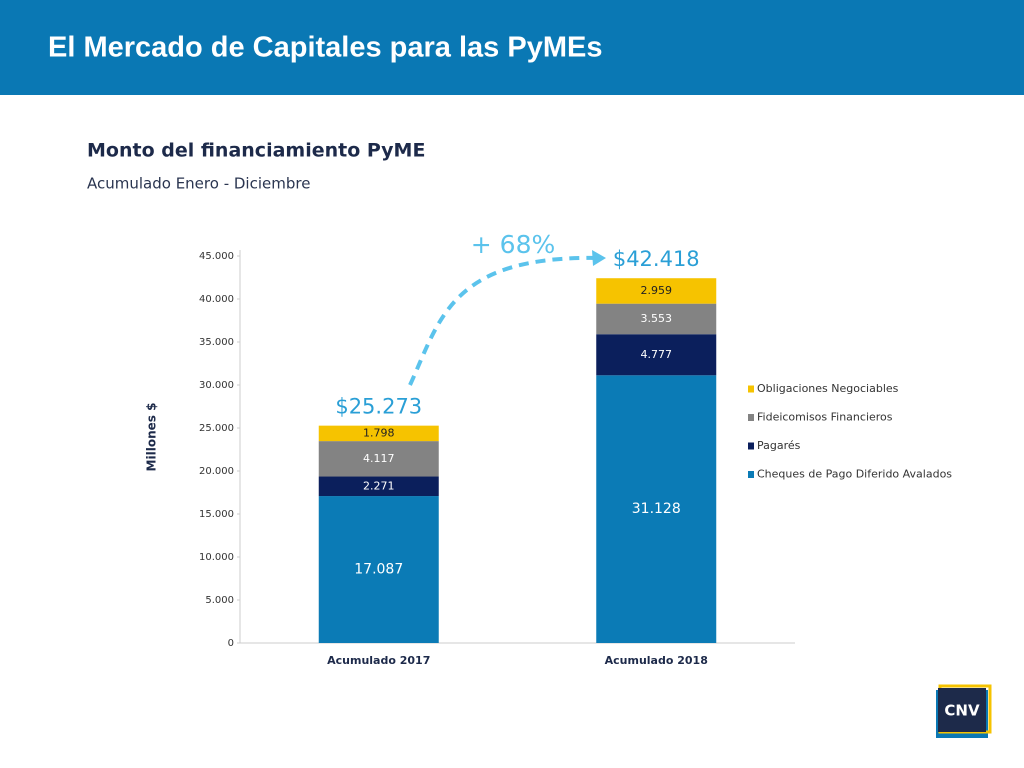 This screenshot has height=768, width=1024. I want to click on value-label: 2.959, so click(657, 290).